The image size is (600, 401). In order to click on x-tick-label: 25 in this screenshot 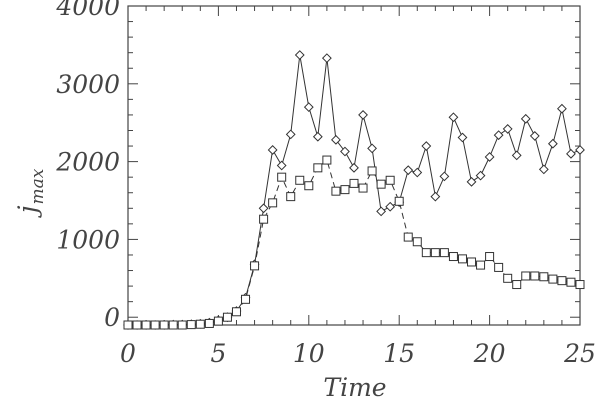, I will do `click(579, 353)`.